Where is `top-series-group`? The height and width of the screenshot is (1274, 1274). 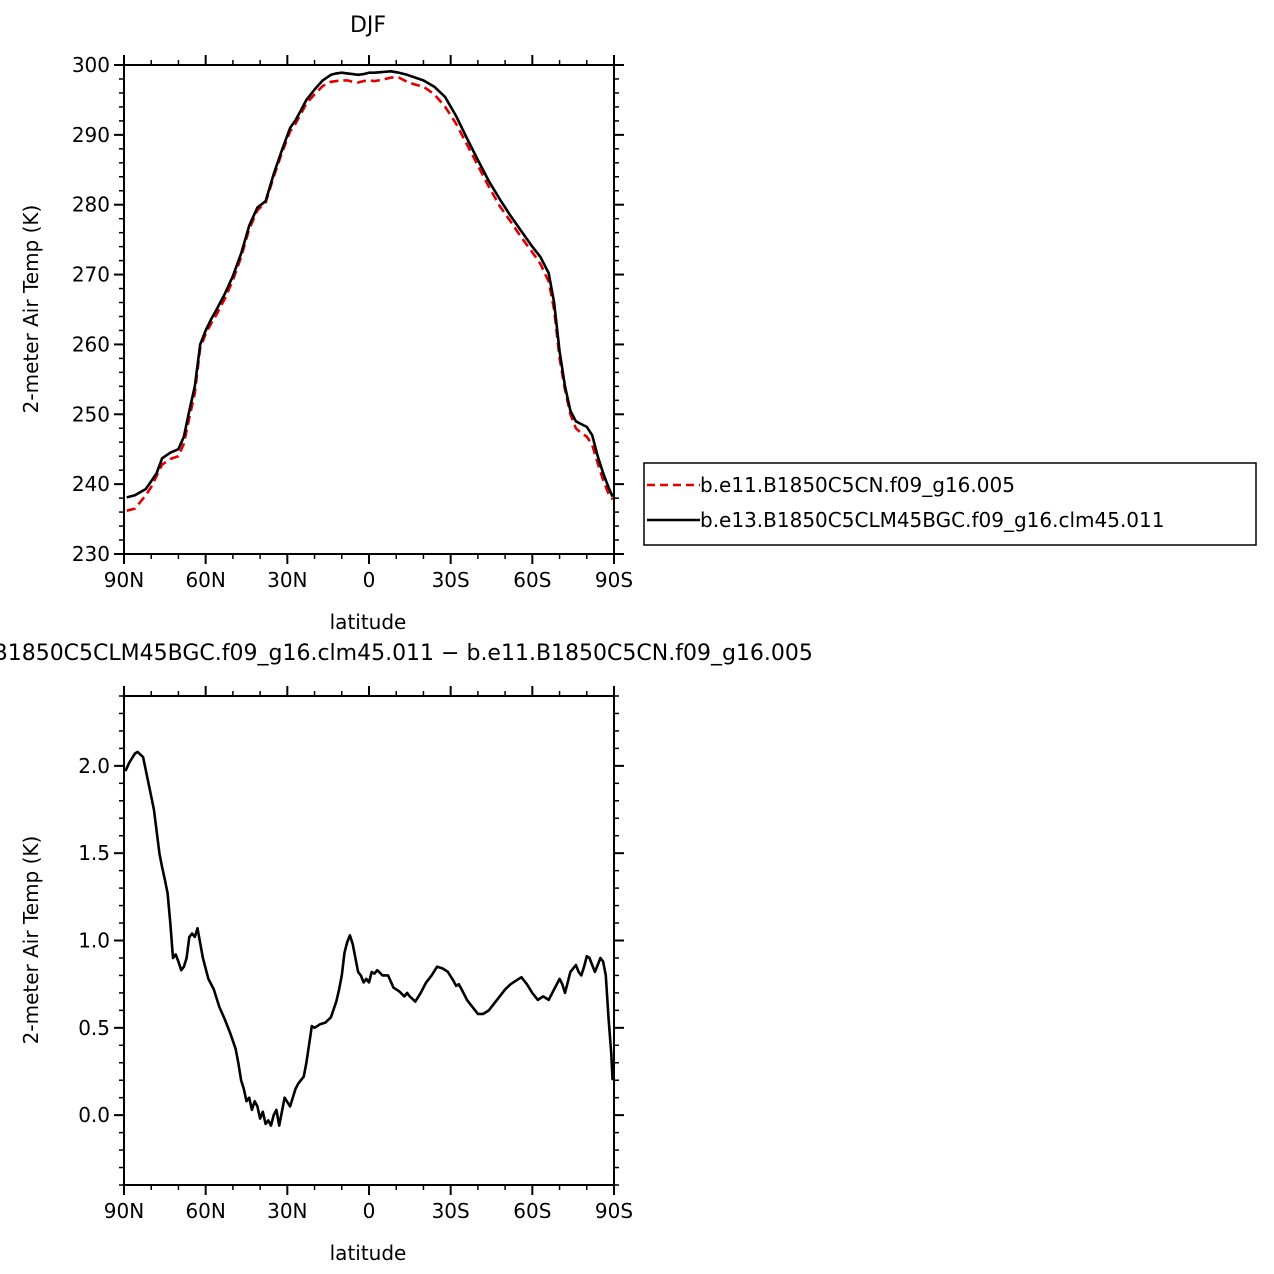
top-series-group is located at coordinates (370, 291).